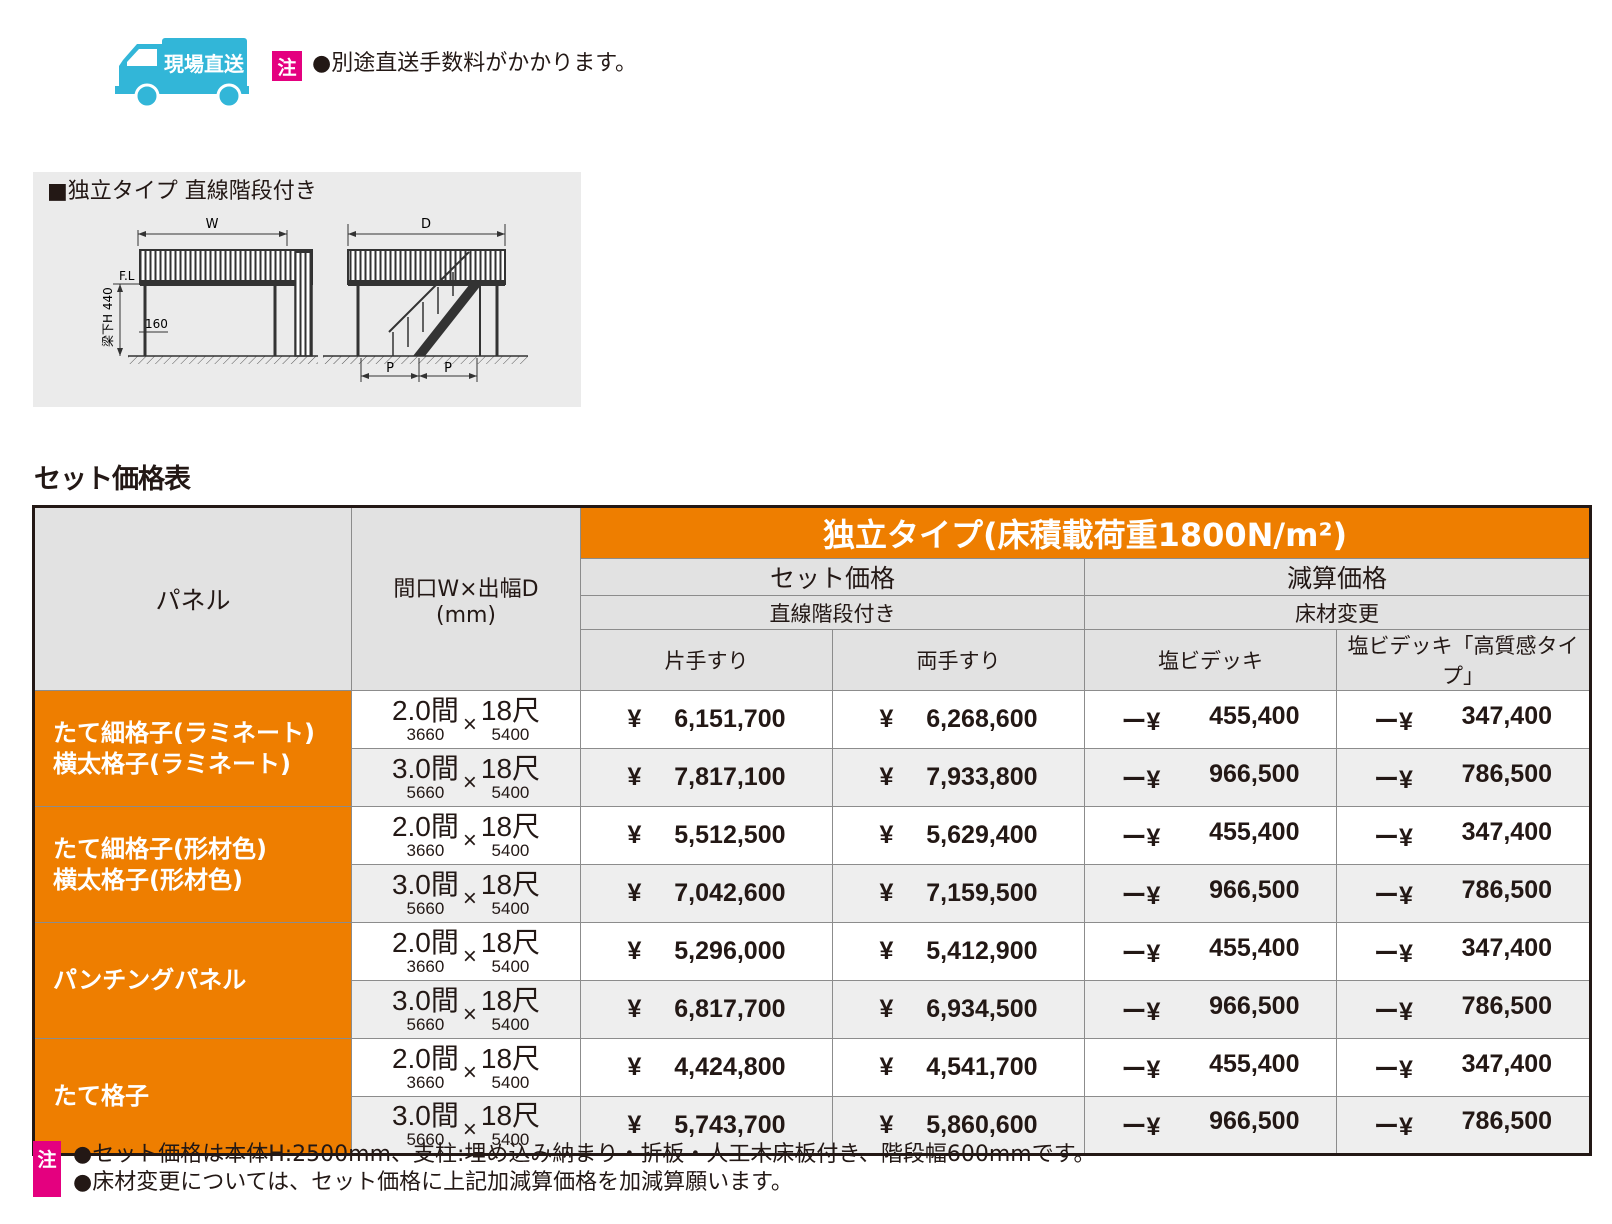 This screenshot has height=1224, width=1612. What do you see at coordinates (959, 777) in the screenshot?
I see `price-value: ¥7,933,800` at bounding box center [959, 777].